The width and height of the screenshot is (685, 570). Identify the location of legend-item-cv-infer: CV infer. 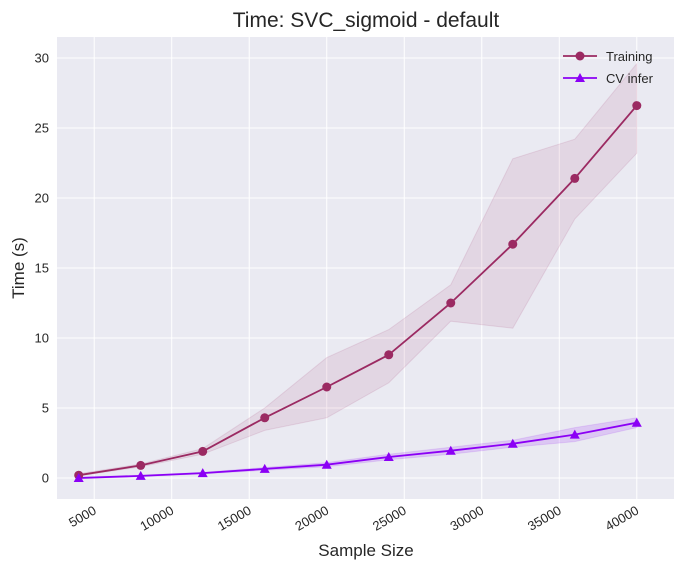
(608, 78).